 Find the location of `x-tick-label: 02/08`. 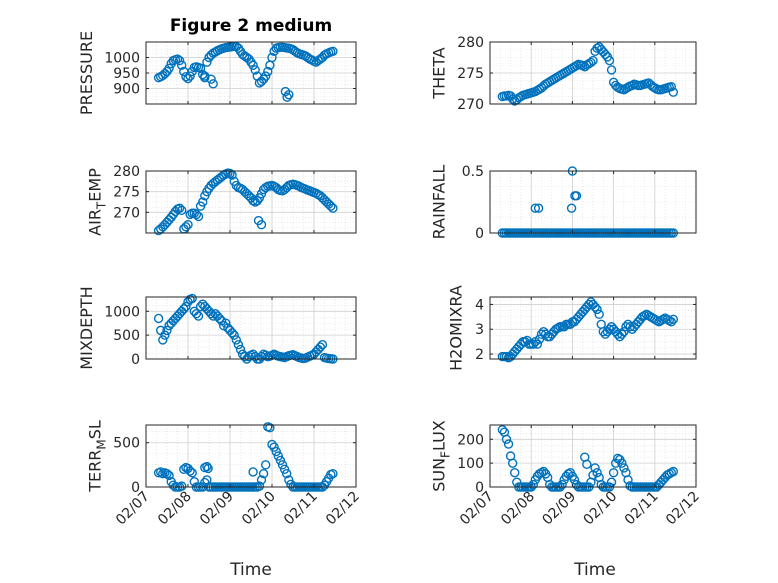

x-tick-label: 02/08 is located at coordinates (175, 509).